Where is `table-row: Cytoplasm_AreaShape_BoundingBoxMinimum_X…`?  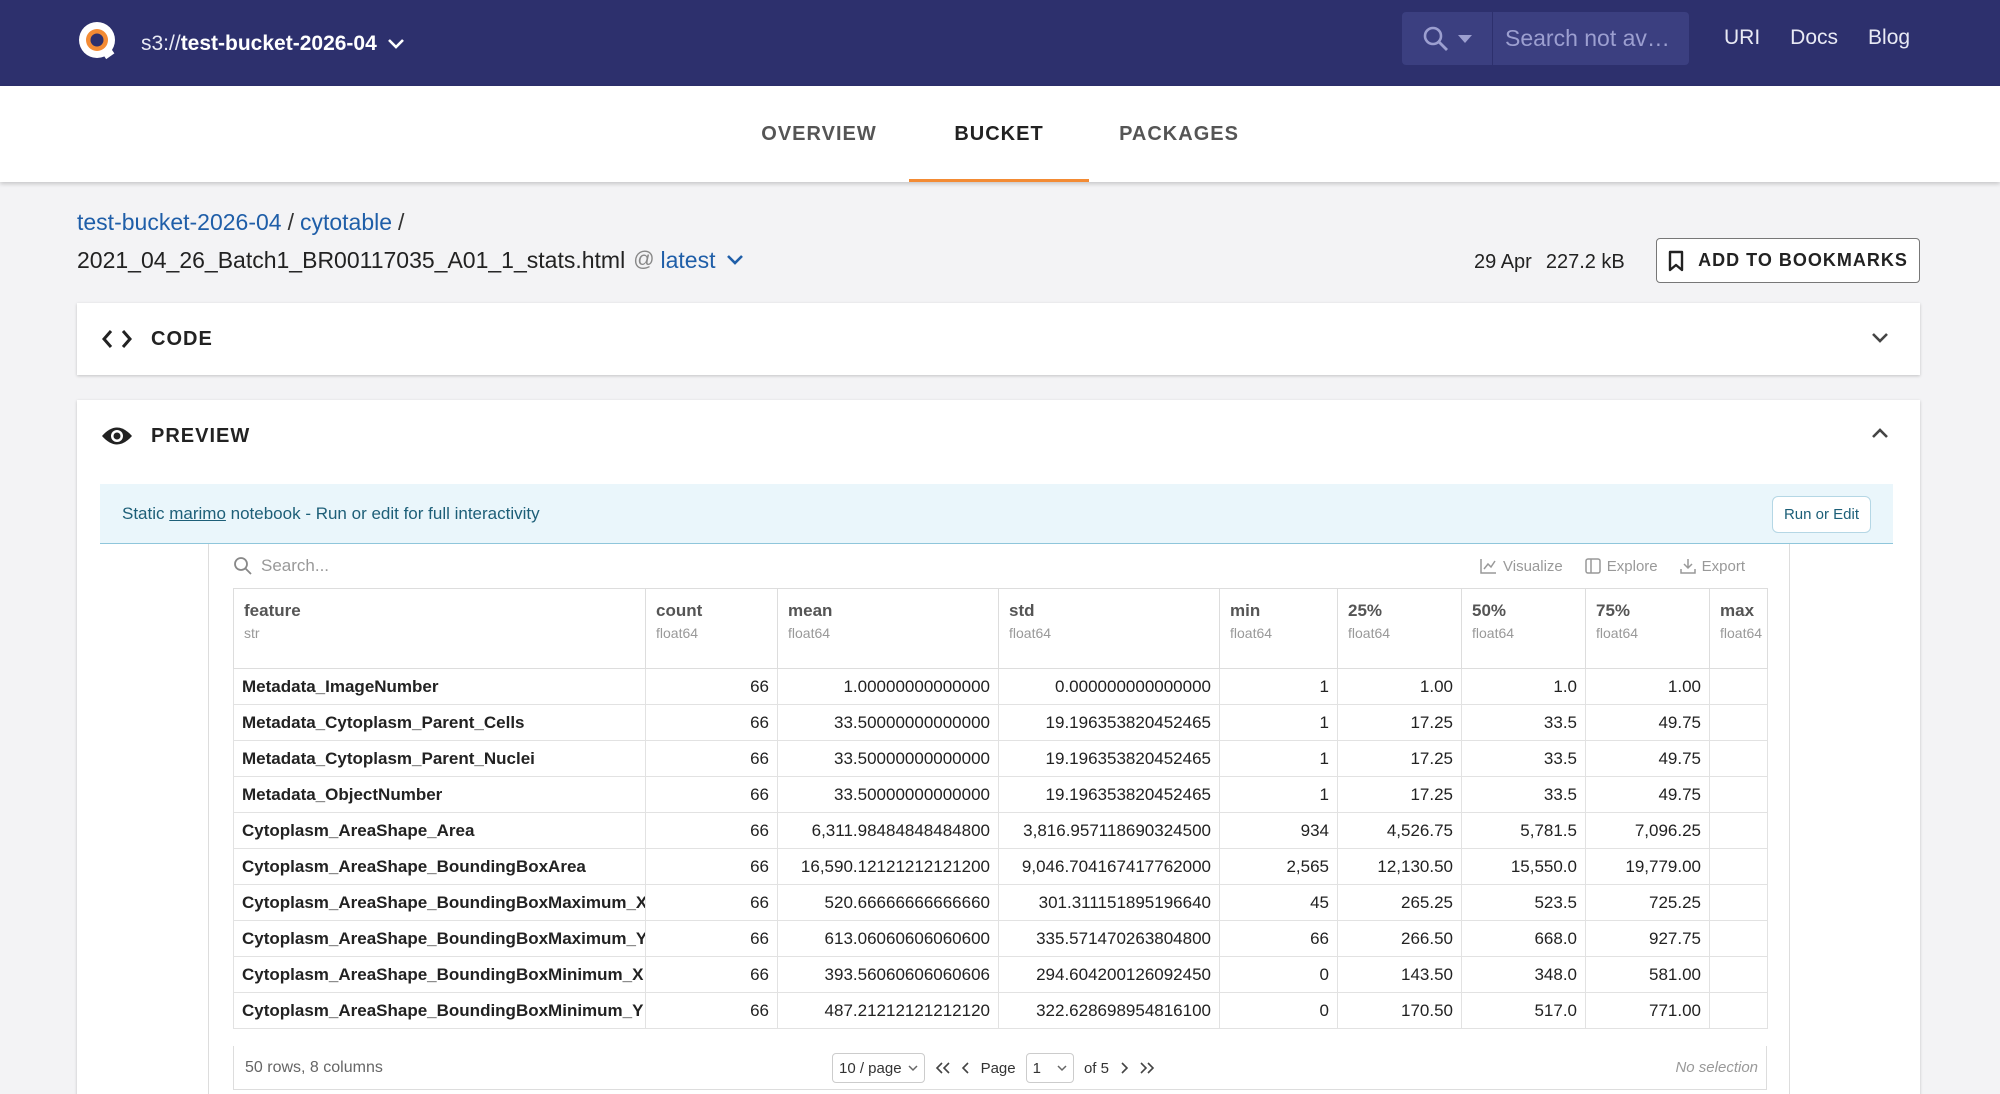 table-row: Cytoplasm_AreaShape_BoundingBoxMinimum_X… is located at coordinates (1000, 974).